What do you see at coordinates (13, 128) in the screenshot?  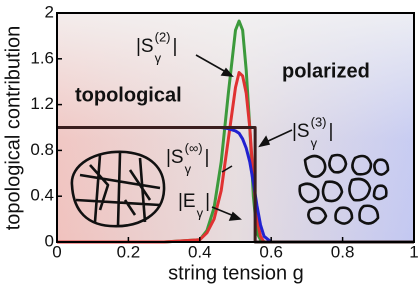 I see `y-axis-label: topological contribution` at bounding box center [13, 128].